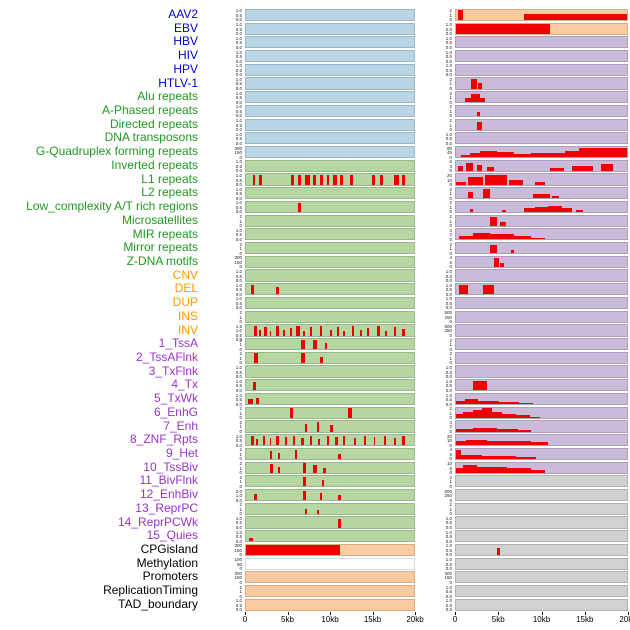 The width and height of the screenshot is (630, 630). Describe the element at coordinates (315, 550) in the screenshot. I see `track-row: CPGisland 300 150 0 1.0 0.5 0.0` at that location.